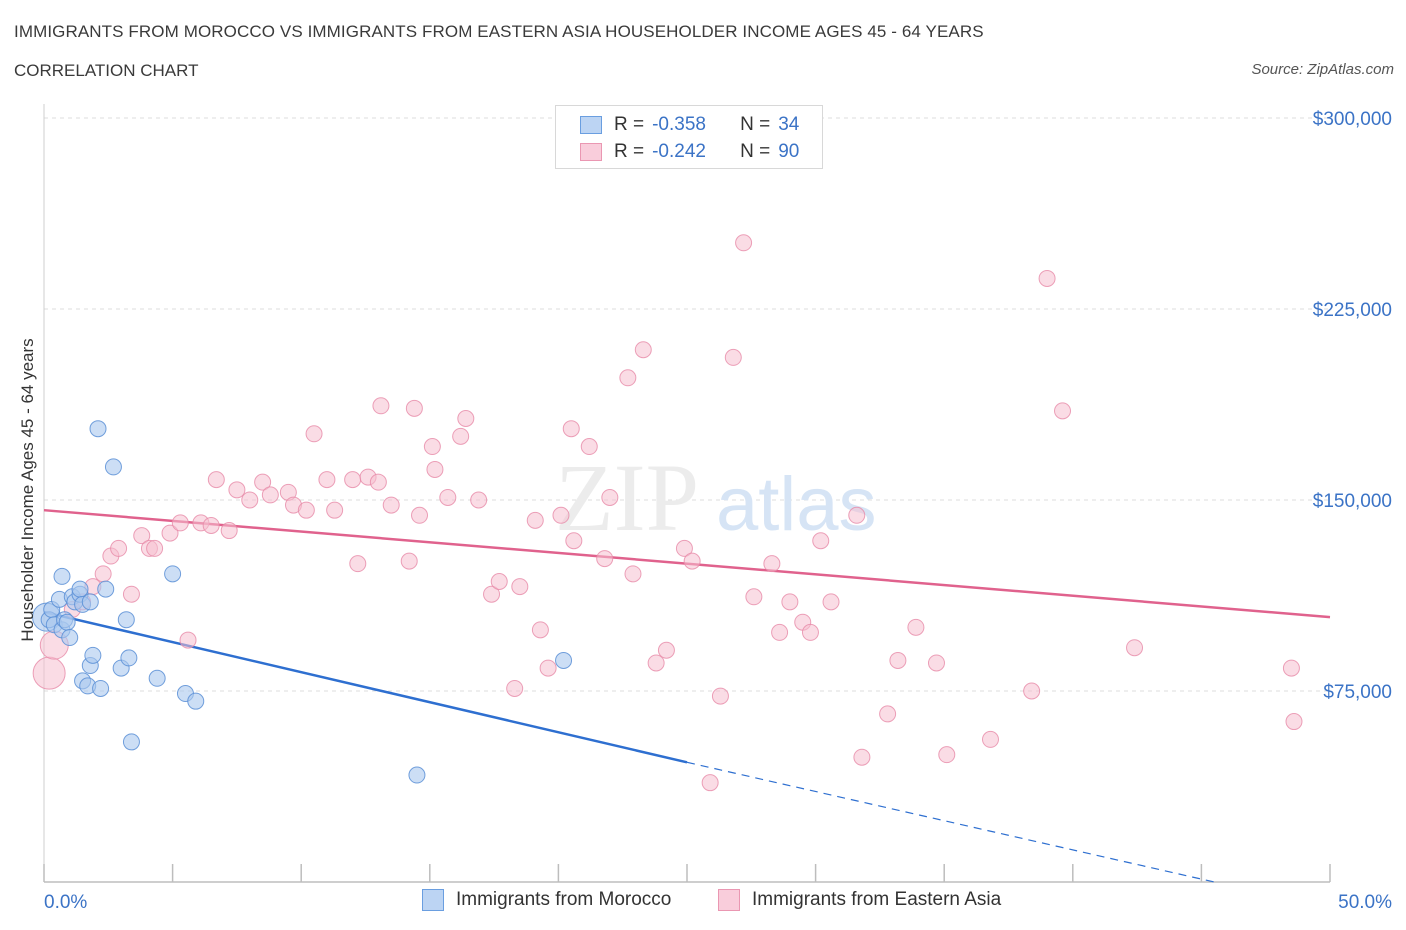 The image size is (1406, 930). Describe the element at coordinates (755, 124) in the screenshot. I see `legend-n-label: N =` at that location.